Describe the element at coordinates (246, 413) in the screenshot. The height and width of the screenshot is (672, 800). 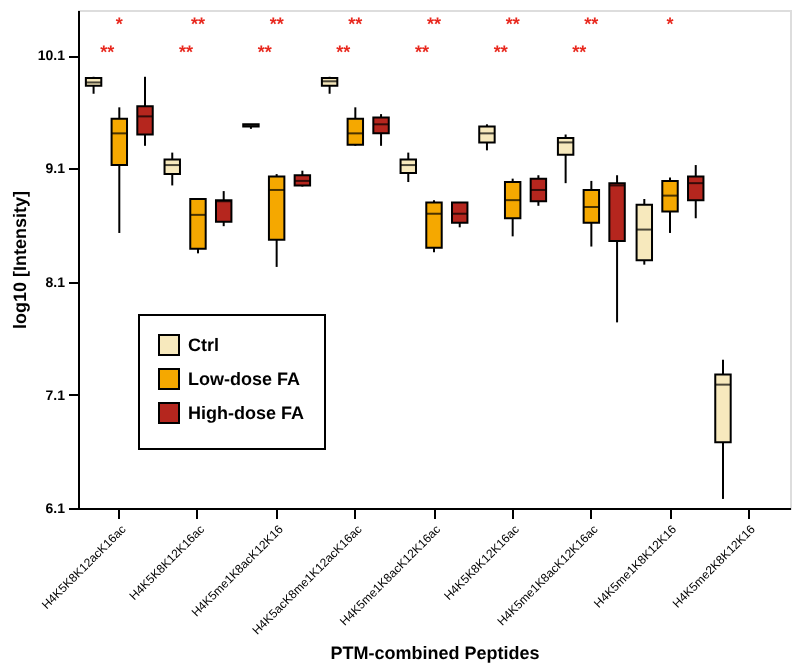
I see `legend-label: High-dose FA` at that location.